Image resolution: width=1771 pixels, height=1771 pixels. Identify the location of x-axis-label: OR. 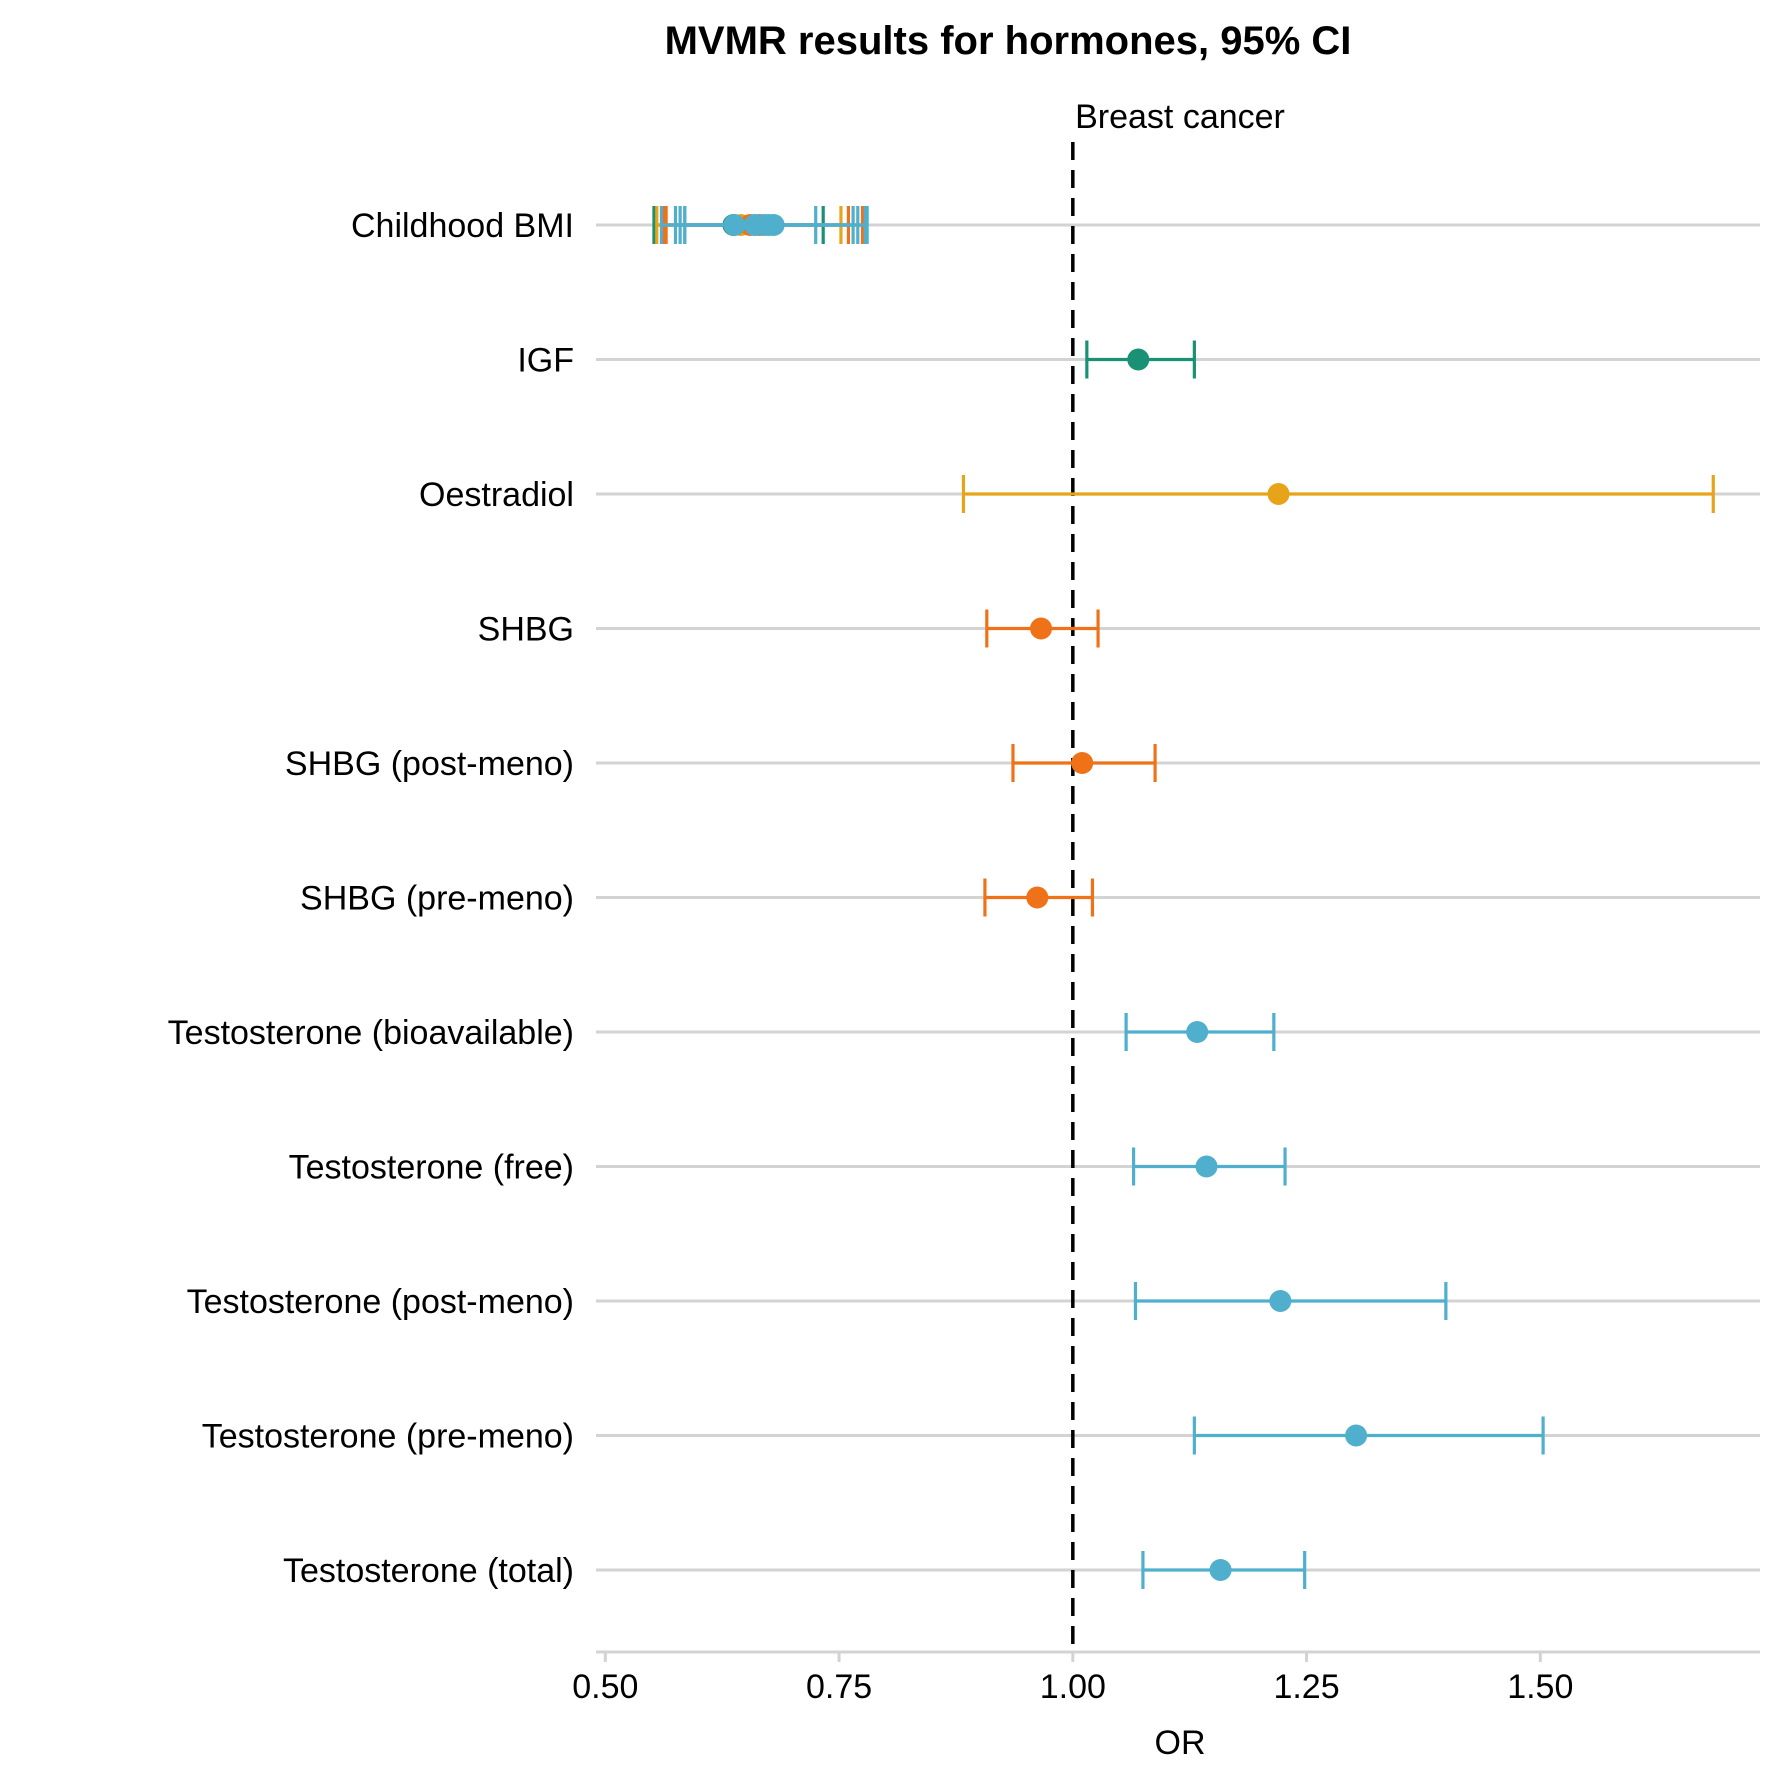
(1180, 1743).